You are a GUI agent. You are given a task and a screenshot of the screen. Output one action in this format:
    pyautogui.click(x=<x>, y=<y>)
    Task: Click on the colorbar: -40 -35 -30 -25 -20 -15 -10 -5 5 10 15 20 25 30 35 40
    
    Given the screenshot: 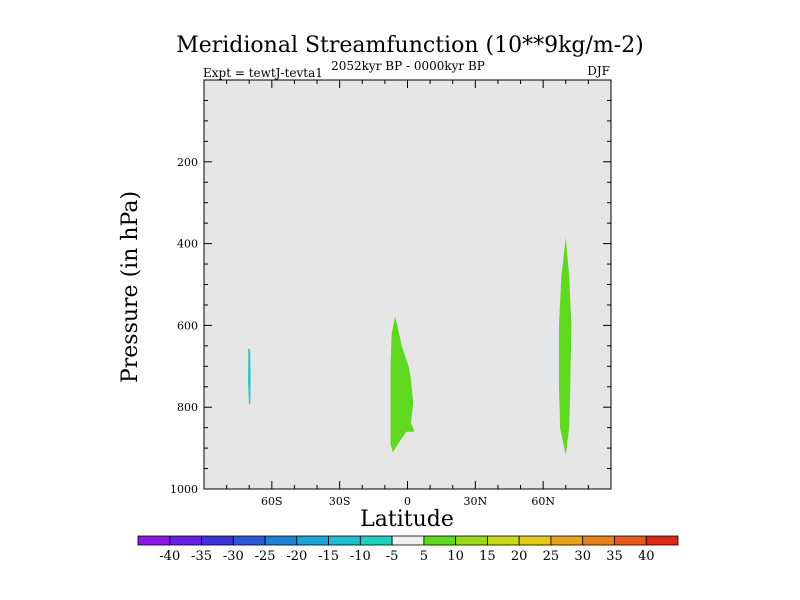 What is the action you would take?
    pyautogui.click(x=408, y=549)
    